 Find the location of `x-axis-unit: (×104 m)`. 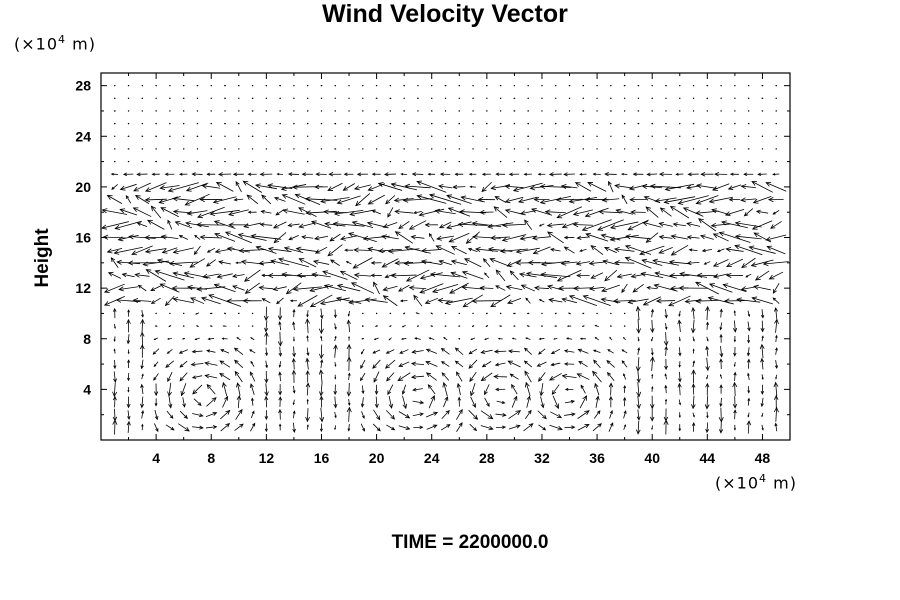

x-axis-unit: (×104 m) is located at coordinates (756, 482).